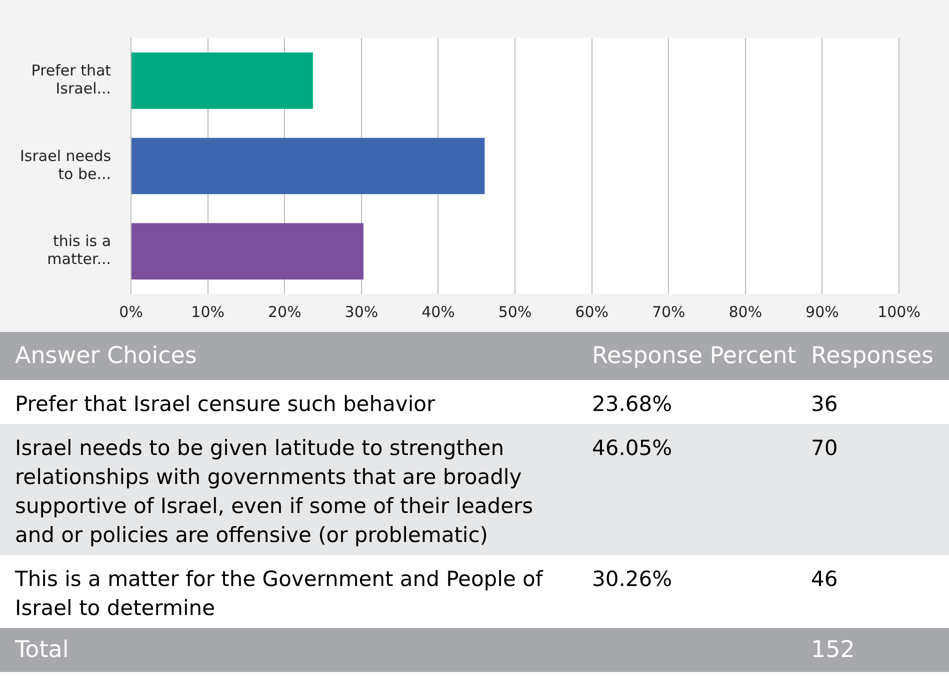  What do you see at coordinates (824, 404) in the screenshot?
I see `text: 36` at bounding box center [824, 404].